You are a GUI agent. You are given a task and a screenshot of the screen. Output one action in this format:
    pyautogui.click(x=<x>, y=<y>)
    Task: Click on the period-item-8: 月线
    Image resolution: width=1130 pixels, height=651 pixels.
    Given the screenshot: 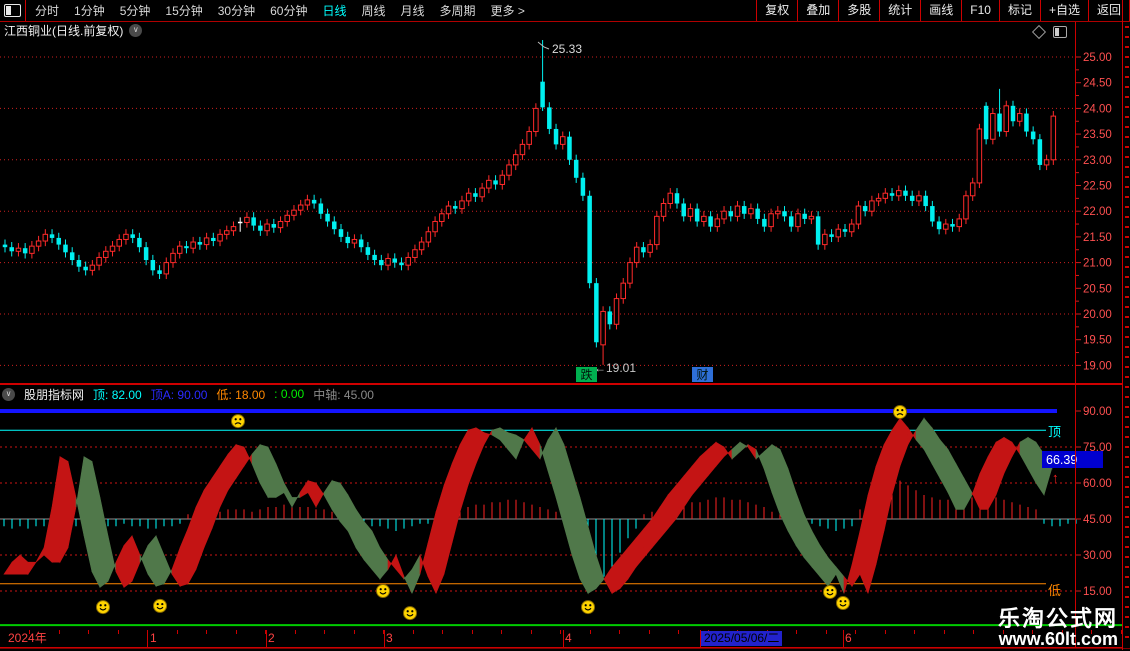 What is the action you would take?
    pyautogui.click(x=412, y=11)
    